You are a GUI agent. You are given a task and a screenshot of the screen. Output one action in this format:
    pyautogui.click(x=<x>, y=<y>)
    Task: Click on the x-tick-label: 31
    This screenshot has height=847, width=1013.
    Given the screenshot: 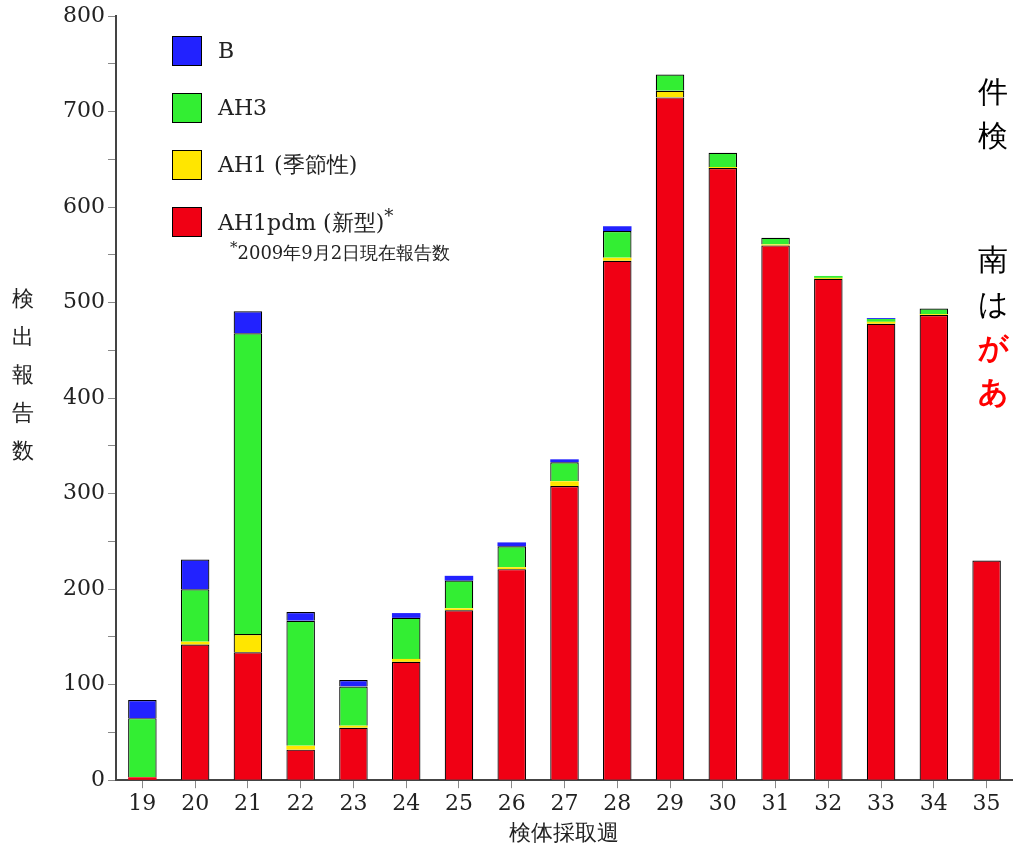 What is the action you would take?
    pyautogui.click(x=775, y=803)
    